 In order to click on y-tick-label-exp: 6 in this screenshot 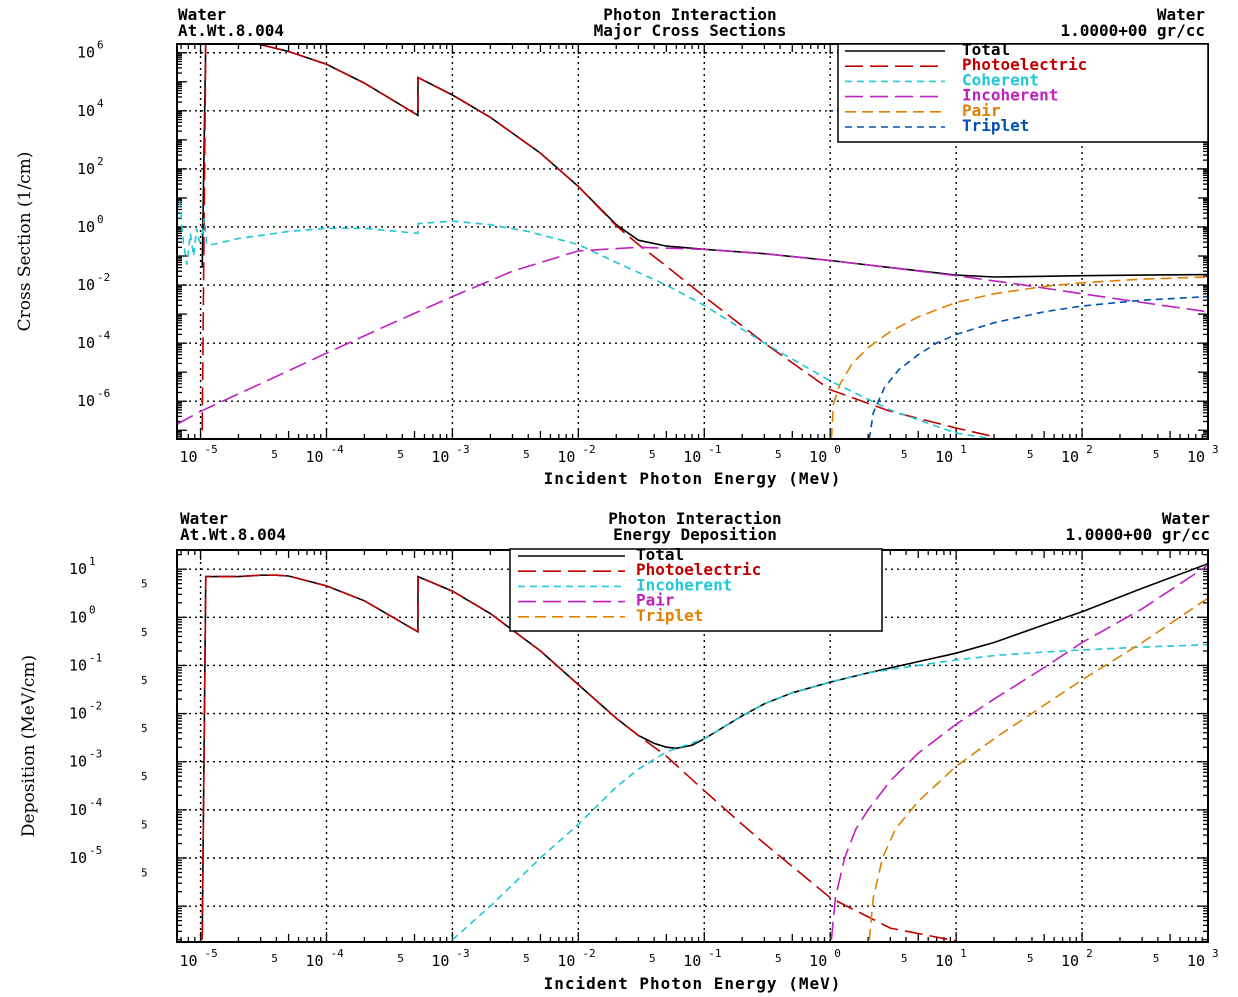, I will do `click(100, 45)`.